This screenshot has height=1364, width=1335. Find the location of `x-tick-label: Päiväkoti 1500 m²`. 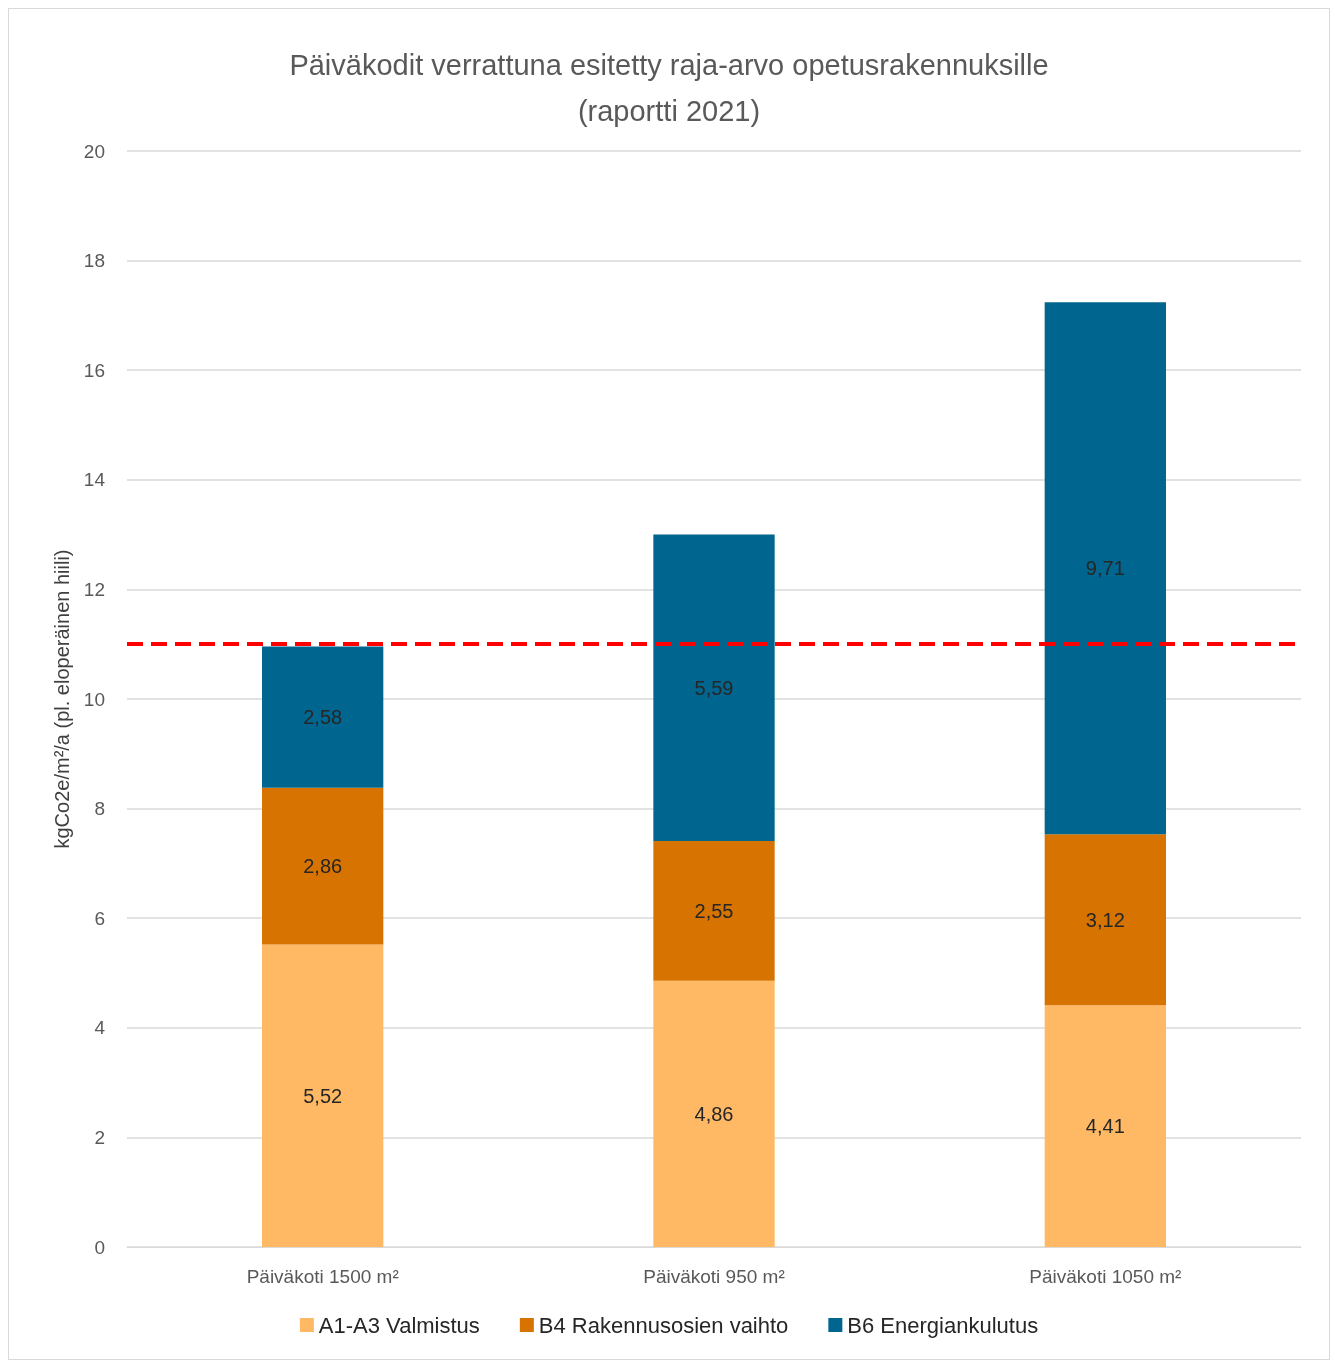

x-tick-label: Päiväkoti 1500 m² is located at coordinates (322, 1276).